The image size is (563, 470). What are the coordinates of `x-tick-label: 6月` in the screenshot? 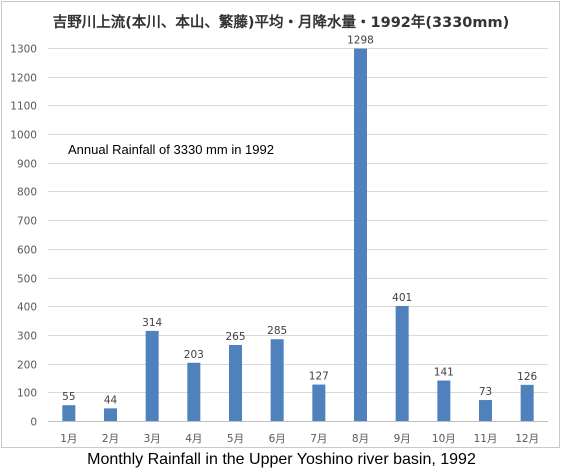 It's located at (277, 439).